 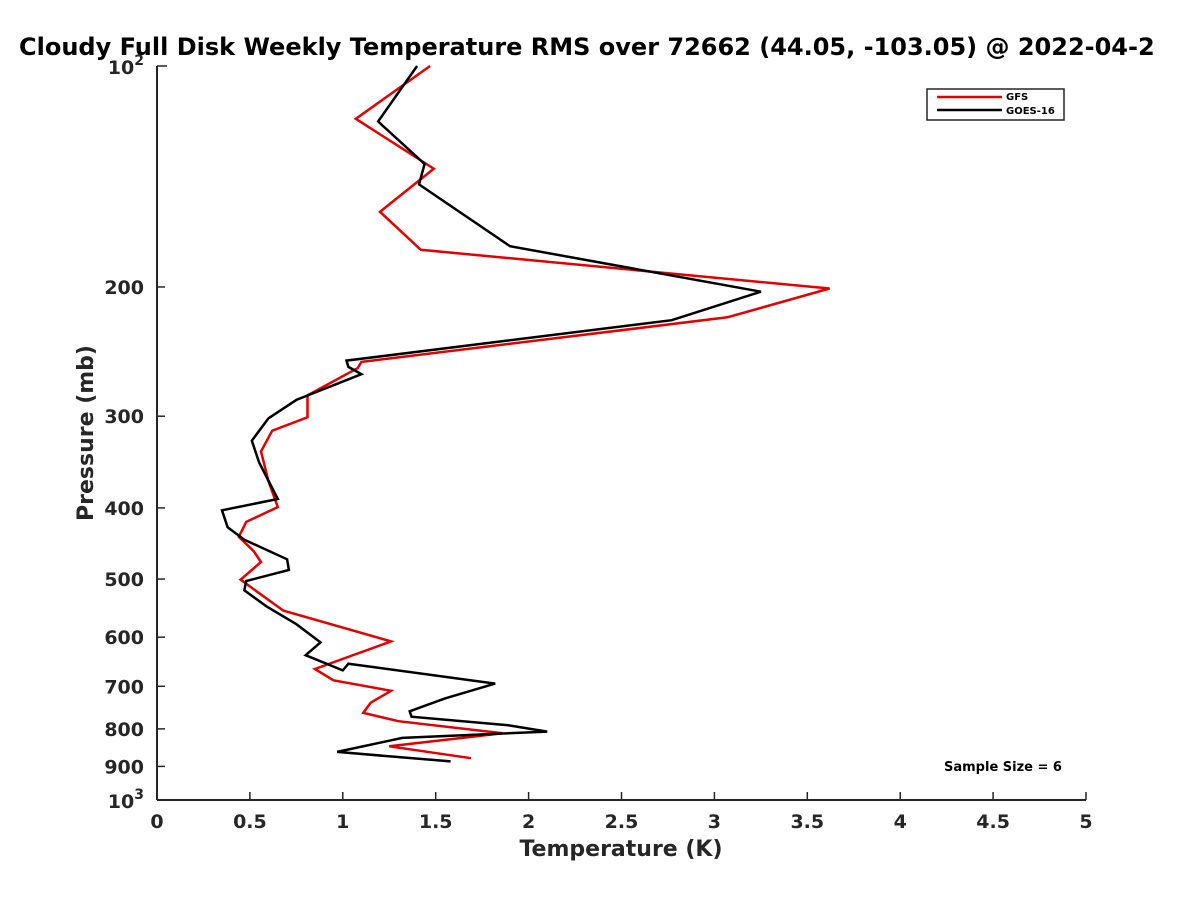 I want to click on y-tick-label: 200, so click(x=124, y=288).